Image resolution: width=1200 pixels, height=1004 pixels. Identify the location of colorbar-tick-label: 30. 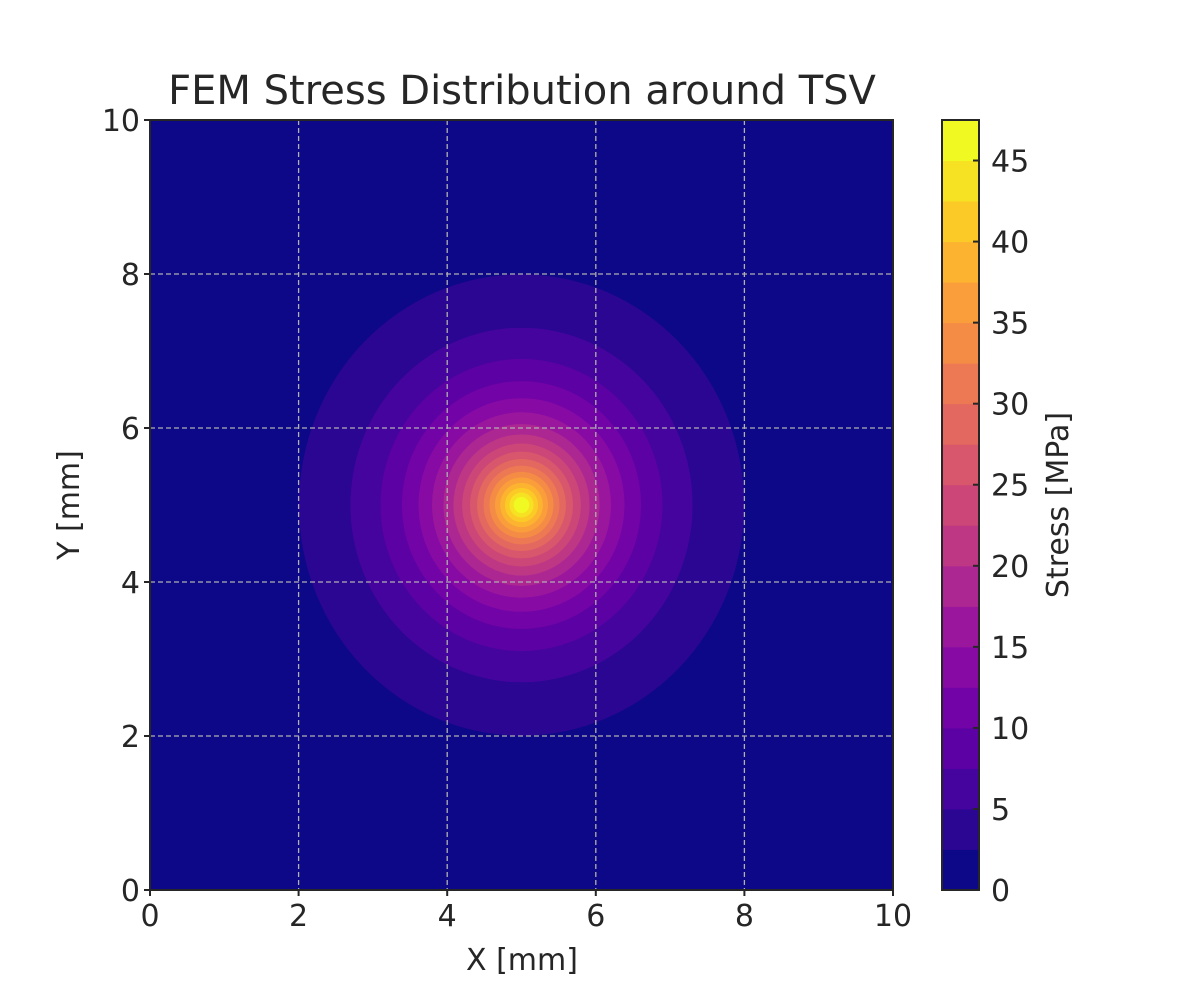
(1010, 405).